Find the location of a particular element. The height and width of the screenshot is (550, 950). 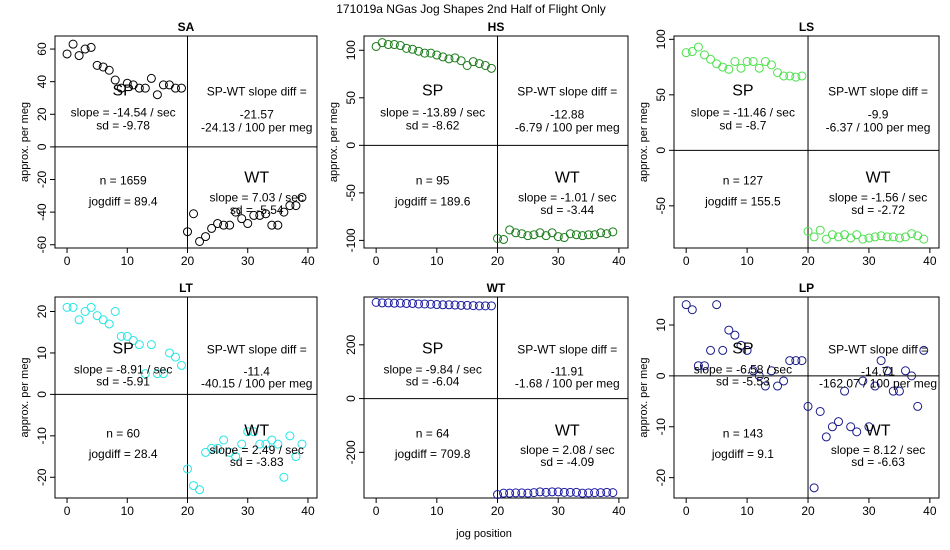

wt-sd: sd = -3.83 is located at coordinates (257, 462).